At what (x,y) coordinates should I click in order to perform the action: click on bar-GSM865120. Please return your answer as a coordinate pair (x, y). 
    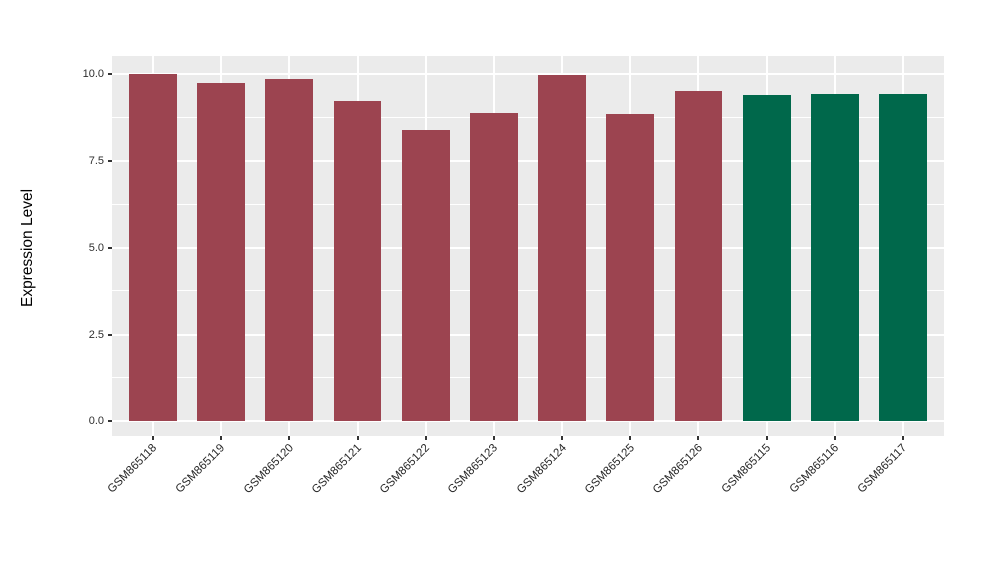
    Looking at the image, I should click on (289, 250).